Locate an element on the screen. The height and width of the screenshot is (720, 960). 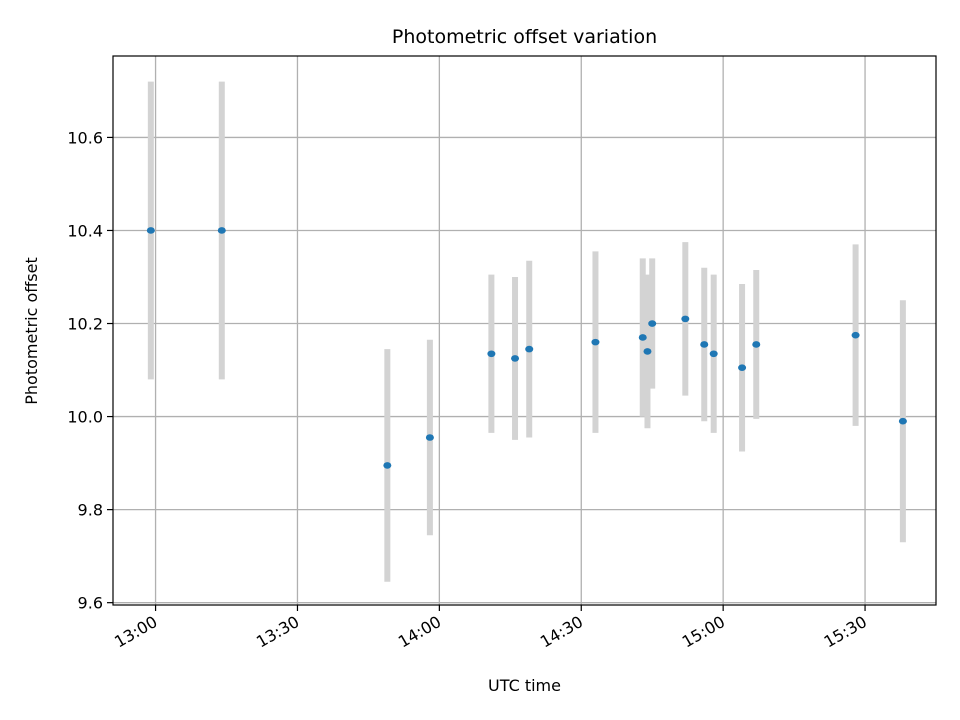
y-tick-label: 9.8 is located at coordinates (90, 510).